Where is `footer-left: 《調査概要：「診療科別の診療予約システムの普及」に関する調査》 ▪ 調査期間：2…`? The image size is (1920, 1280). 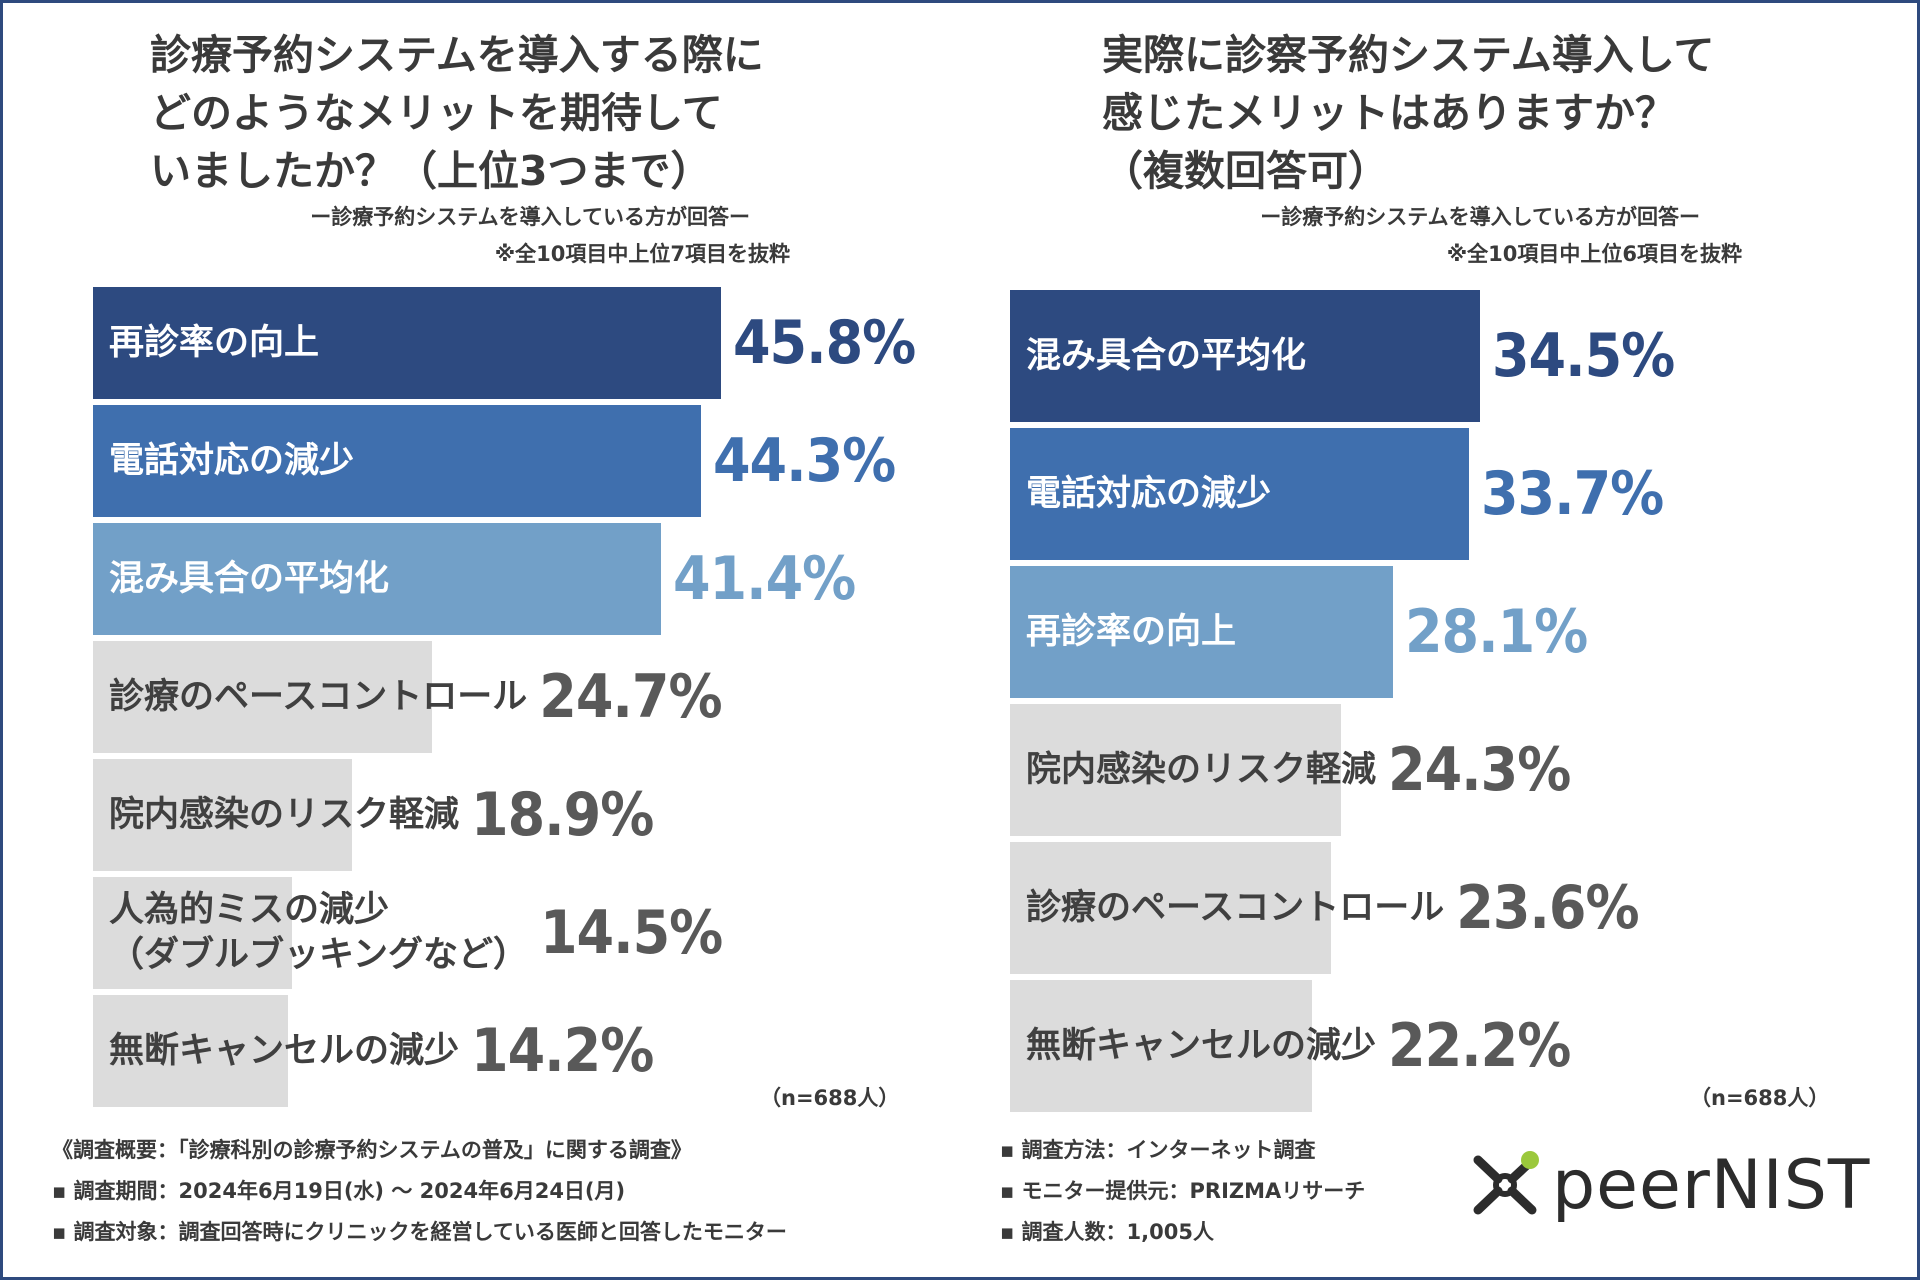
footer-left: 《調査概要：「診療科別の診療予約システムの普及」に関する調査》 ▪ 調査期間：2… is located at coordinates (419, 1191).